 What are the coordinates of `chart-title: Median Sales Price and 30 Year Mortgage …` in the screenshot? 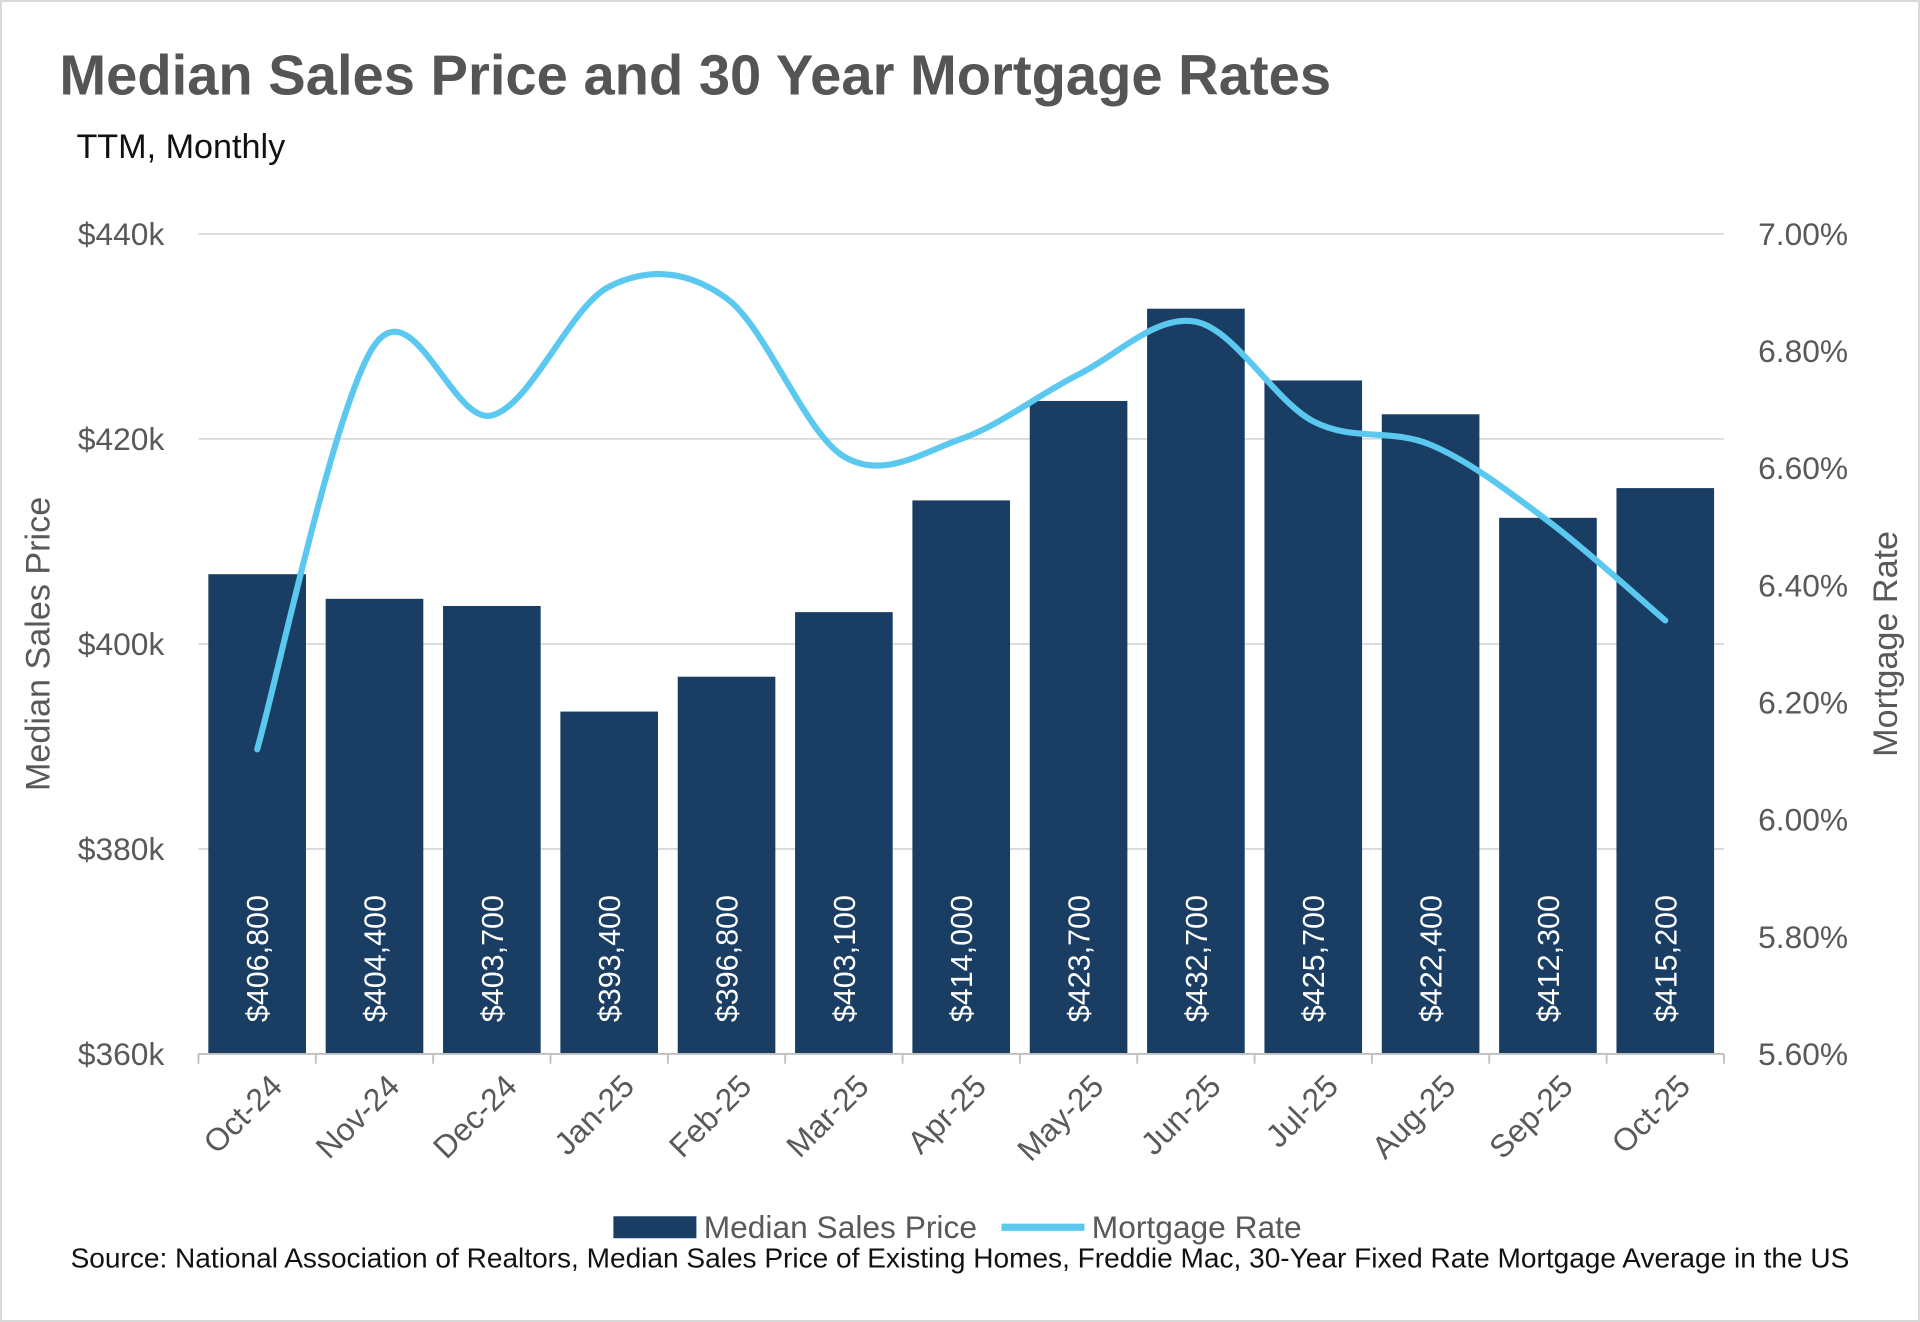 It's located at (695, 75).